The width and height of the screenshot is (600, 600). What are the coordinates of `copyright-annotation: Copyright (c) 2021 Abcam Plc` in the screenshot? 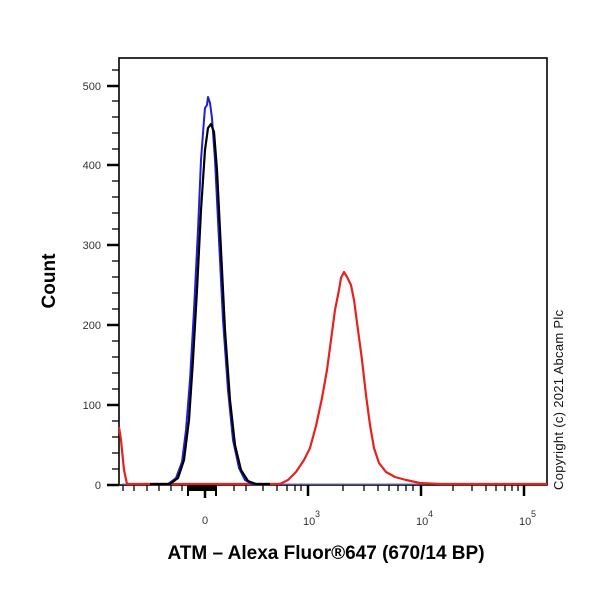 It's located at (558, 399).